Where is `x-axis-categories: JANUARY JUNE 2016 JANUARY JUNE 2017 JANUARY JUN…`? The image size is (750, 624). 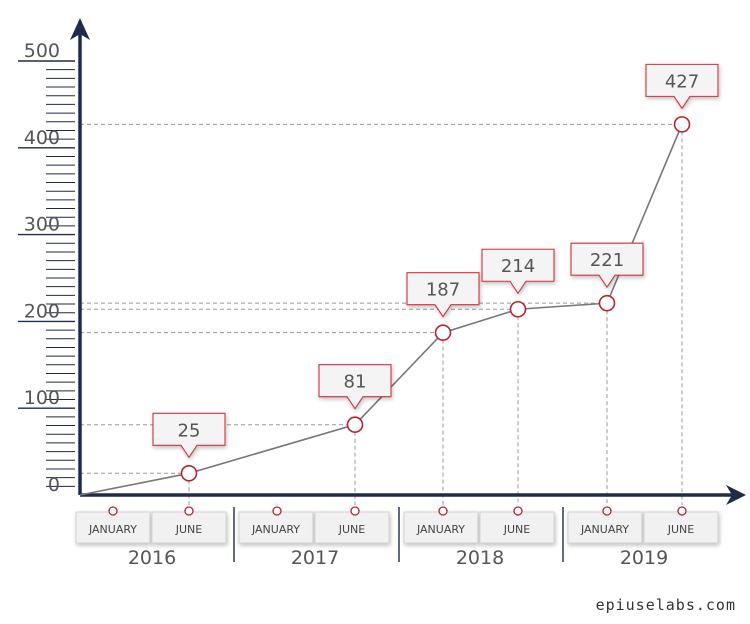
x-axis-categories: JANUARY JUNE 2016 JANUARY JUNE 2017 JANUARY JUN… is located at coordinates (397, 537).